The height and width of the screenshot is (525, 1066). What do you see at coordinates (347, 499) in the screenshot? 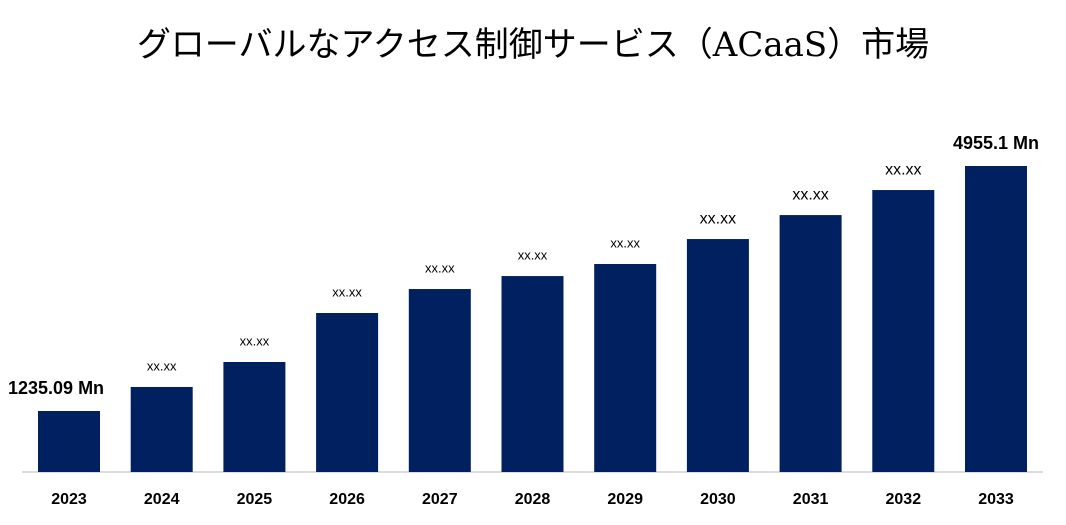
I see `x-tick-label: 2026` at bounding box center [347, 499].